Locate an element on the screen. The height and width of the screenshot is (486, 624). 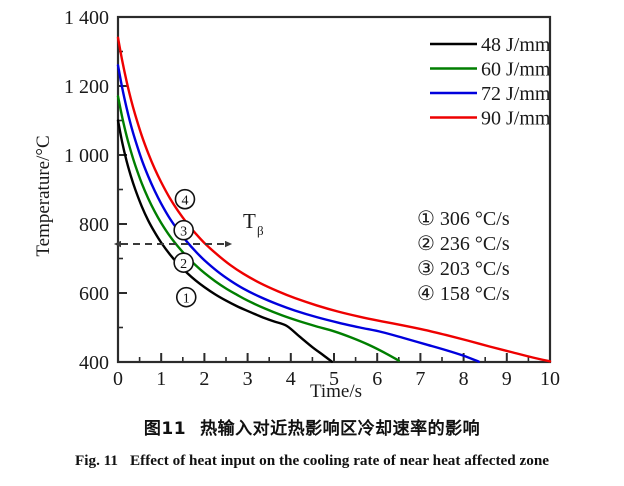
x-tick-label: 1 is located at coordinates (161, 379).